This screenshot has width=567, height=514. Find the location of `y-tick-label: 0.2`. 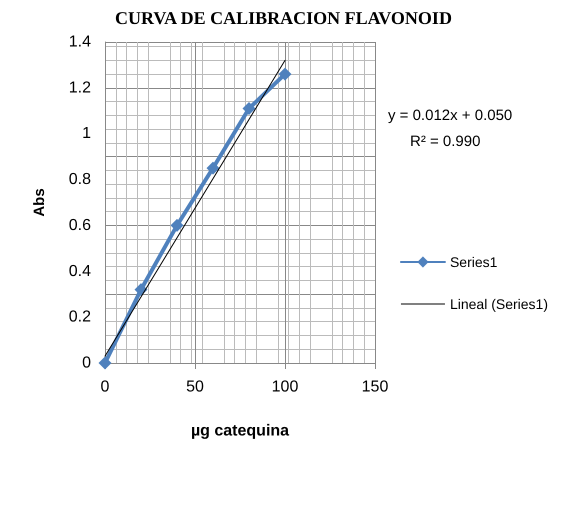

y-tick-label: 0.2 is located at coordinates (80, 317).